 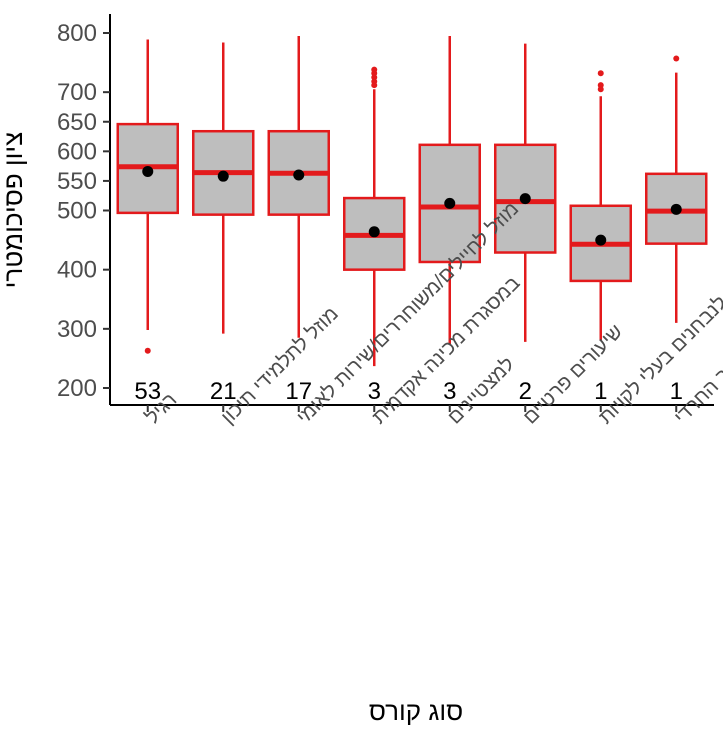 I want to click on y-axis-title: ציון פסיכומטרי, so click(x=14, y=210).